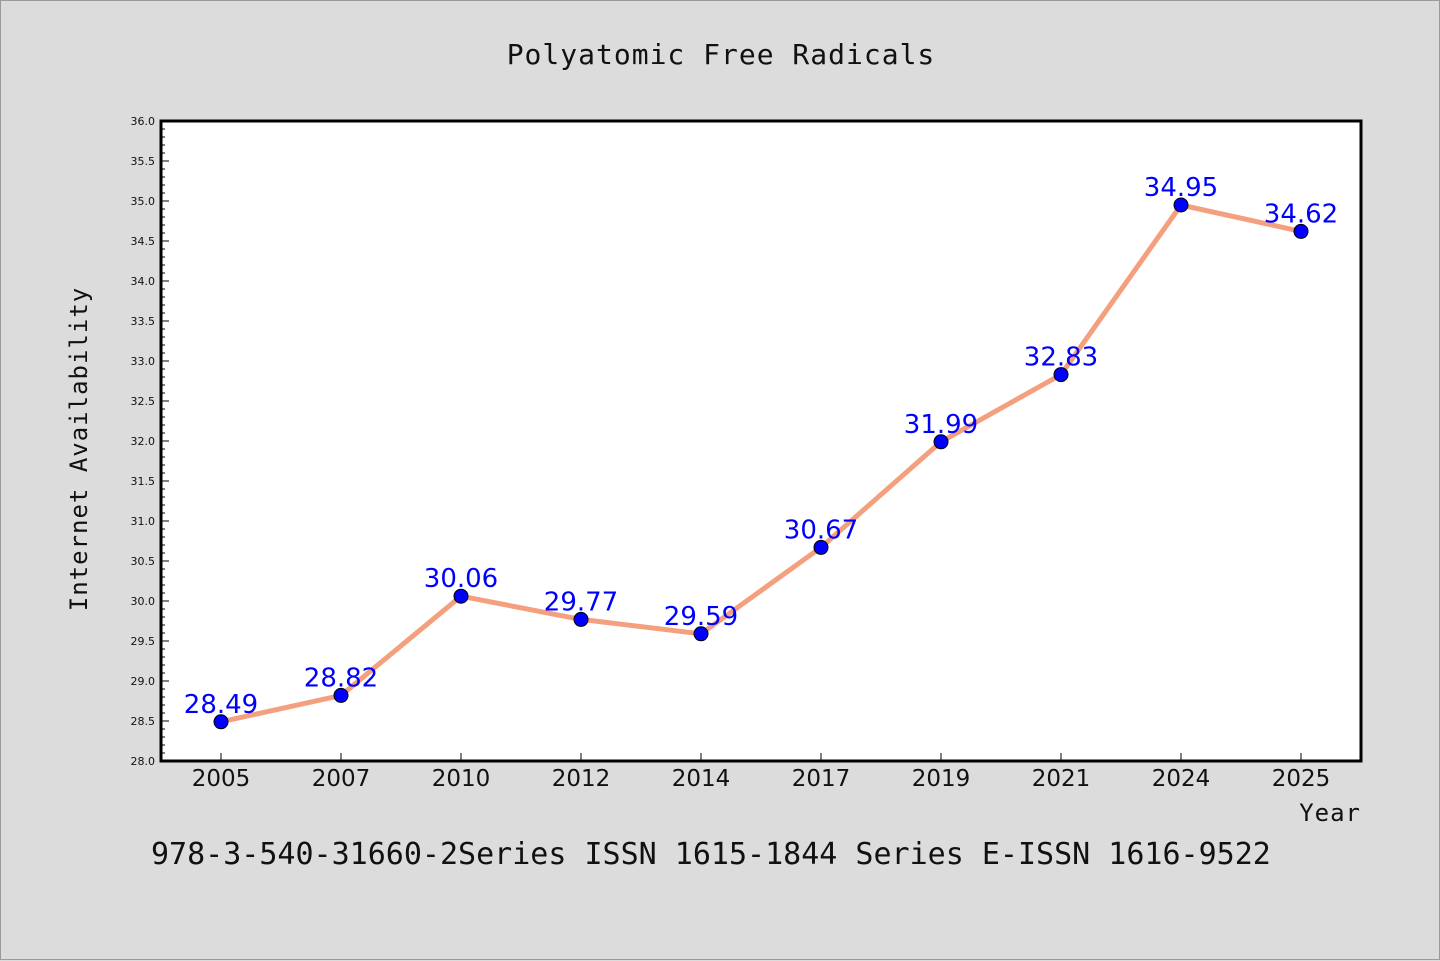 The height and width of the screenshot is (961, 1440). I want to click on y-tick-label: 36.0, so click(143, 121).